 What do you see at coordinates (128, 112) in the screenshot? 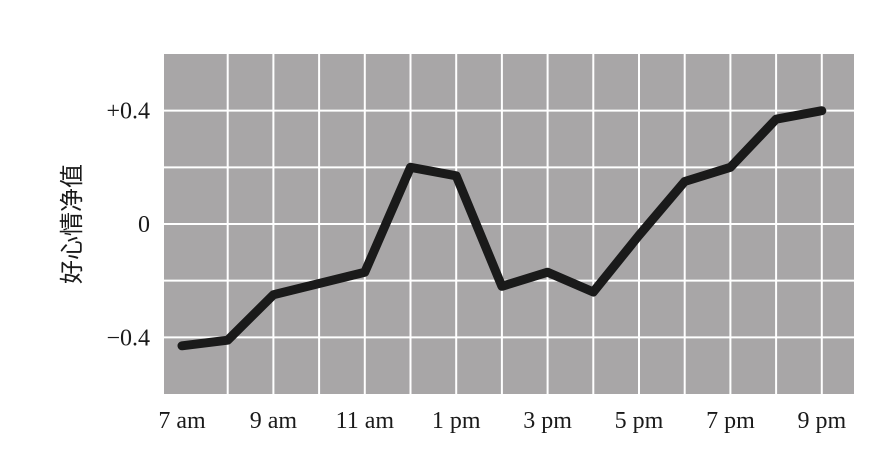
I see `y-tick-label: +0.4` at bounding box center [128, 112].